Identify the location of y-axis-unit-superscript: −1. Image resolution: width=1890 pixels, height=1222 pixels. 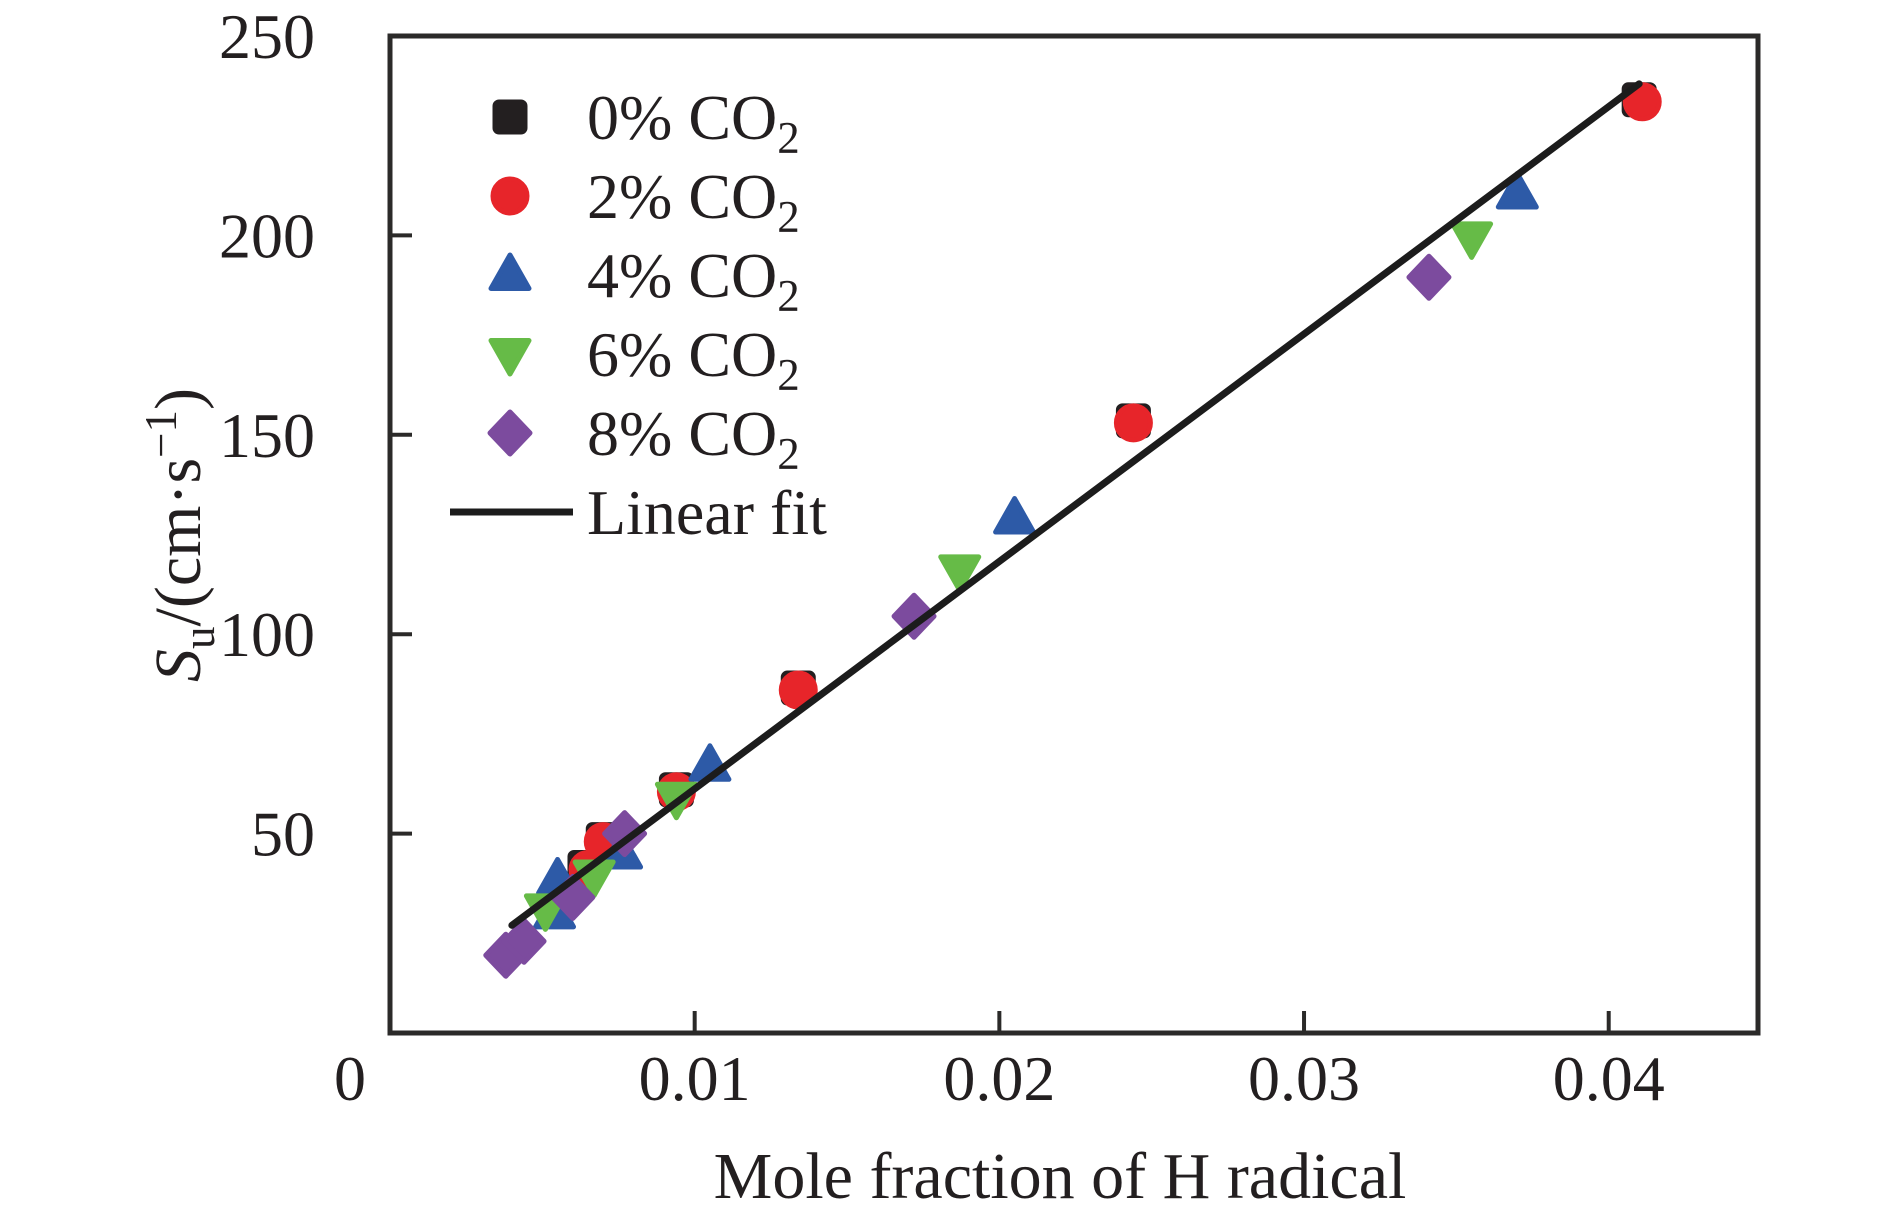
(161, 434).